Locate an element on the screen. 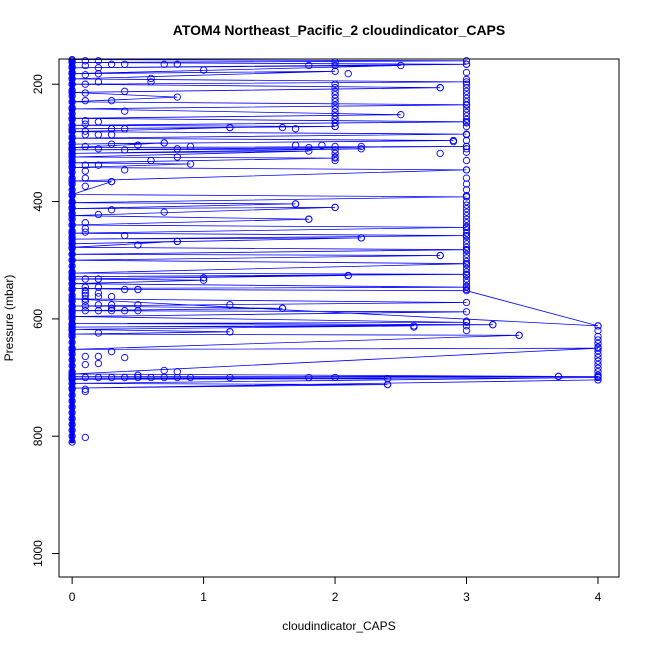 This screenshot has width=650, height=650. y-tick-label: 800 is located at coordinates (38, 436).